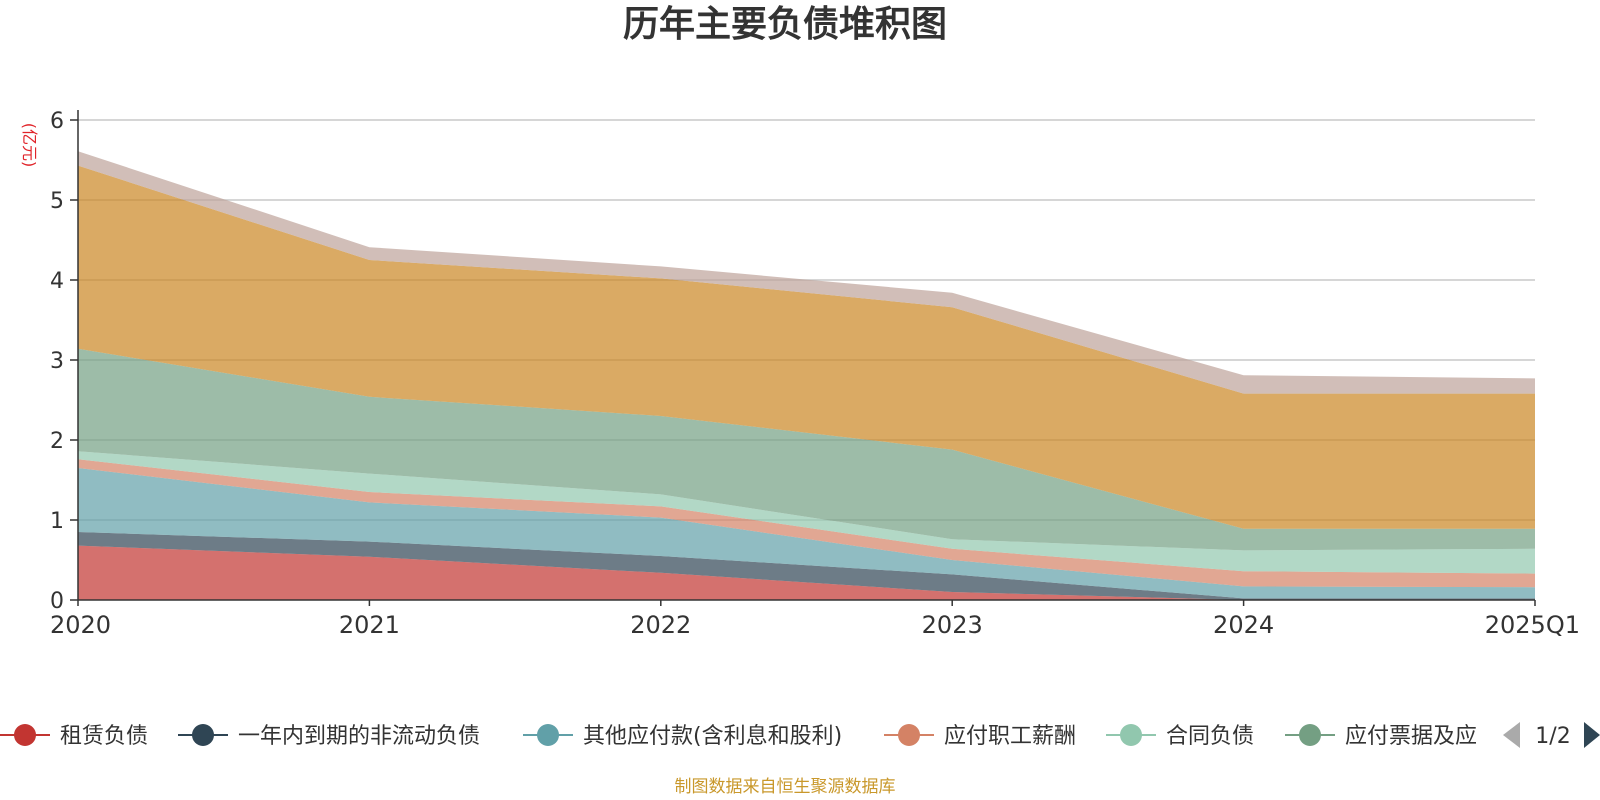 This screenshot has height=800, width=1600. Describe the element at coordinates (57, 281) in the screenshot. I see `y-tick-label: 4` at that location.